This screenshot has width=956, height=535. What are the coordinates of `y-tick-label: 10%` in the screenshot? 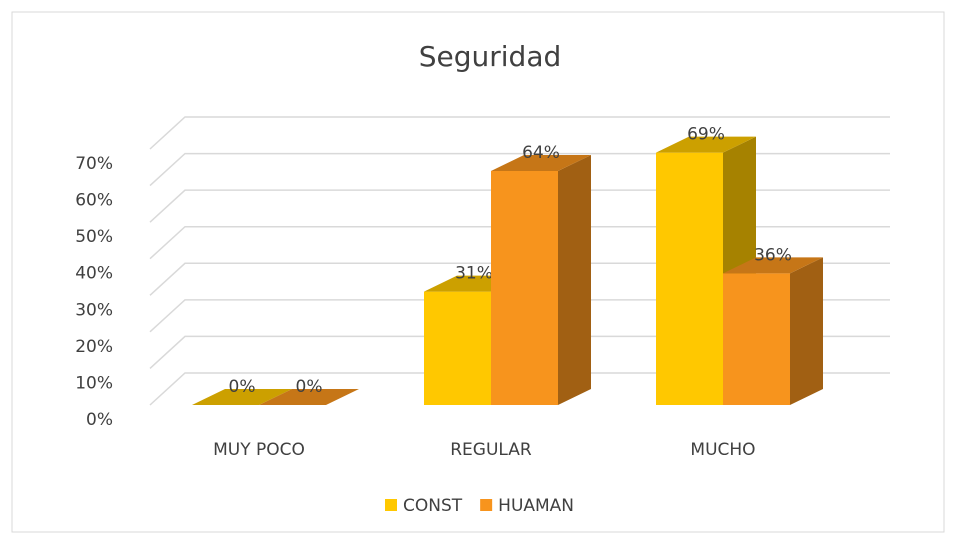 It's located at (94, 383).